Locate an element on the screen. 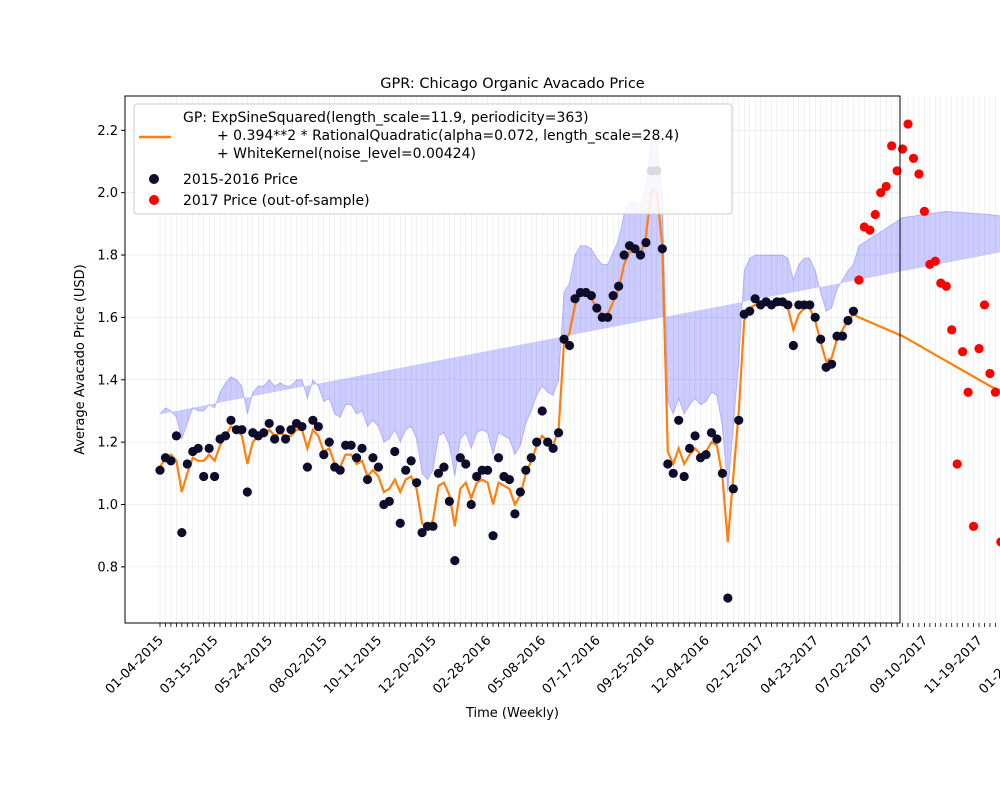 The height and width of the screenshot is (800, 1000). y-tick-label: 1.4 is located at coordinates (107, 380).